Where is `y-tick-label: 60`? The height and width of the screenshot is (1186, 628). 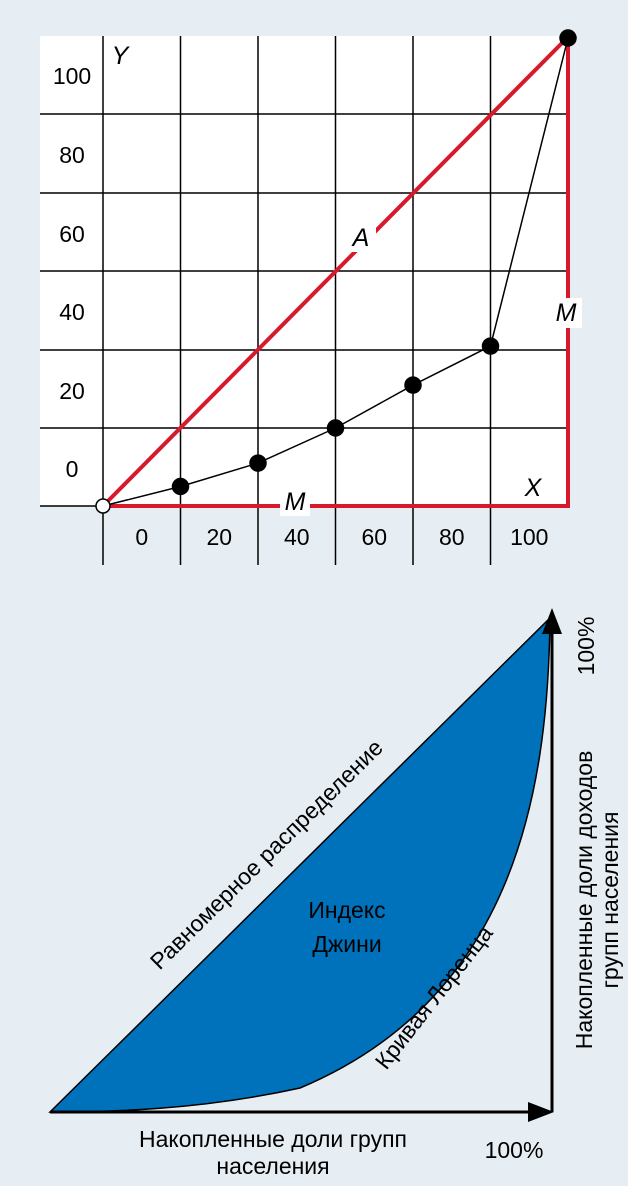 y-tick-label: 60 is located at coordinates (72, 234).